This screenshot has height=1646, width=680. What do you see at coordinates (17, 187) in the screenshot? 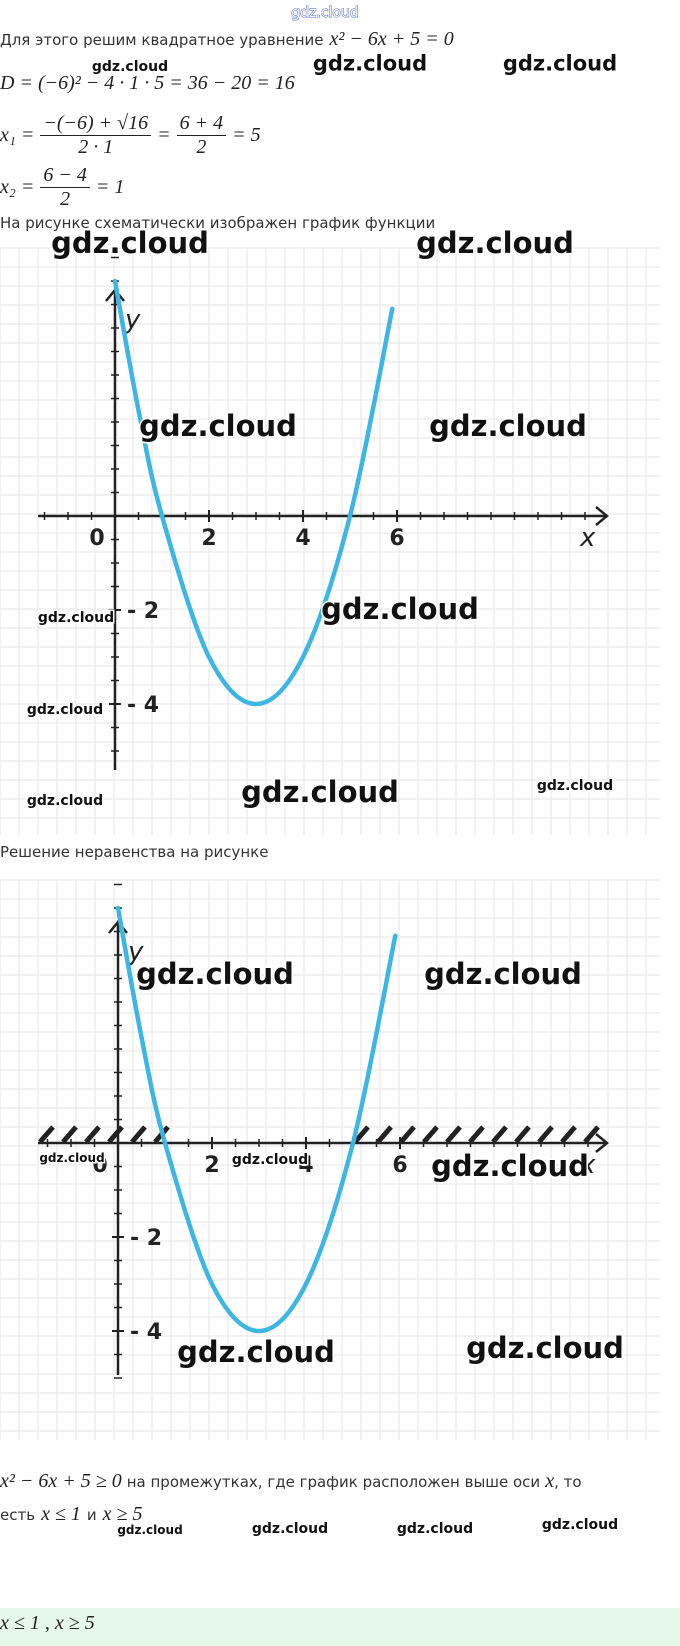
I see `x2-lhs: x₂ =` at bounding box center [17, 187].